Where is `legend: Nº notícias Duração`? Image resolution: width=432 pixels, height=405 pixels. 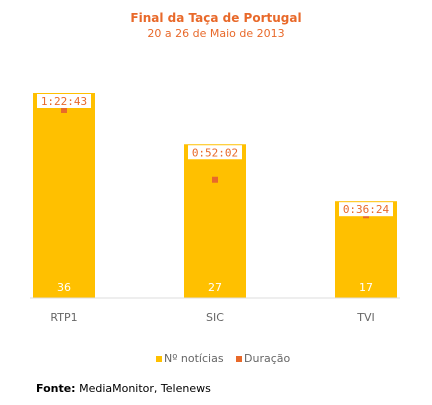
legend: Nº notícias Duração is located at coordinates (223, 358).